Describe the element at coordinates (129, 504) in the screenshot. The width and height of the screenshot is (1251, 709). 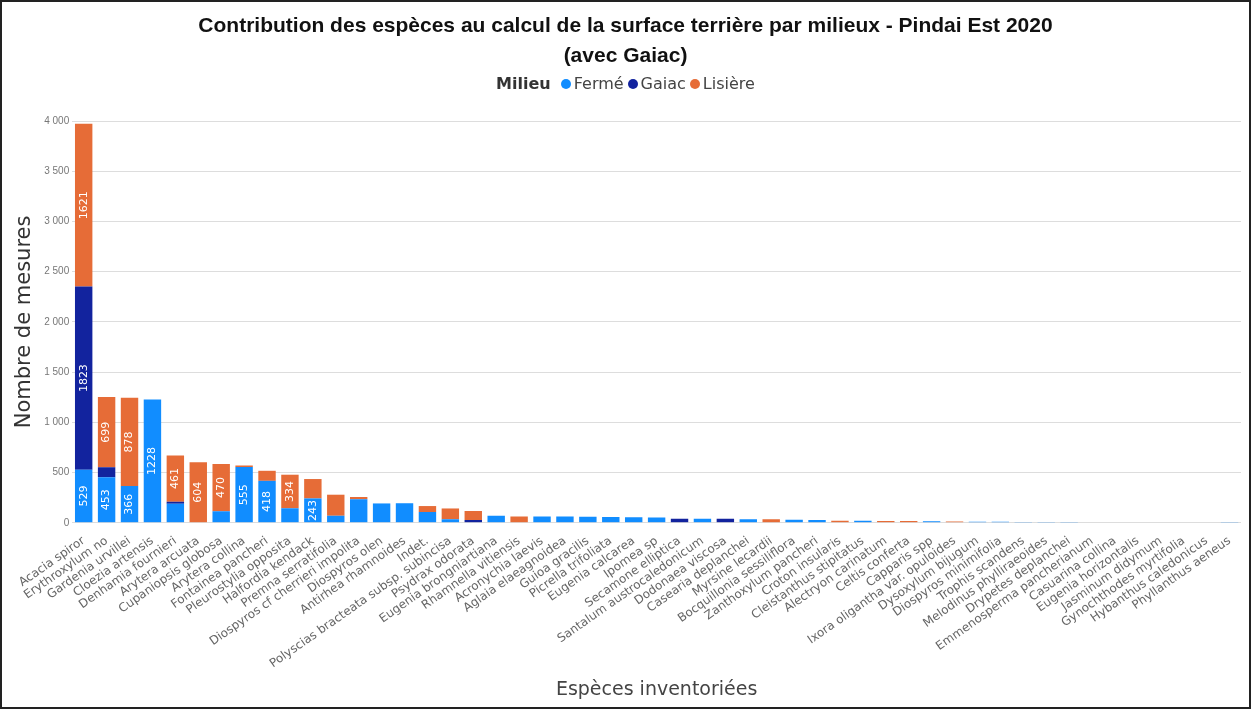
I see `data-label: 366` at that location.